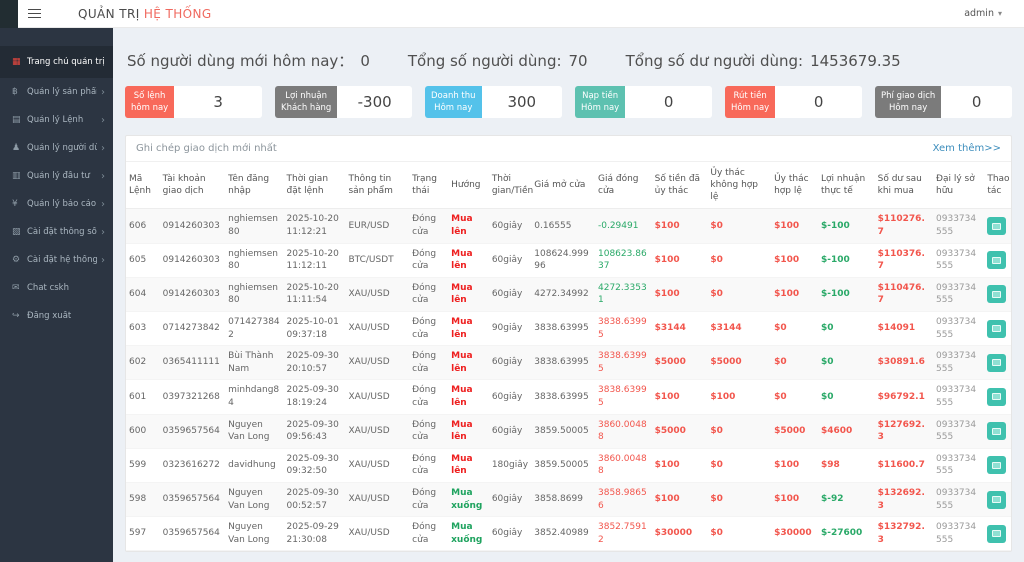 The image size is (1024, 562). I want to click on cell-invalid_entrust: $3144, so click(739, 329).